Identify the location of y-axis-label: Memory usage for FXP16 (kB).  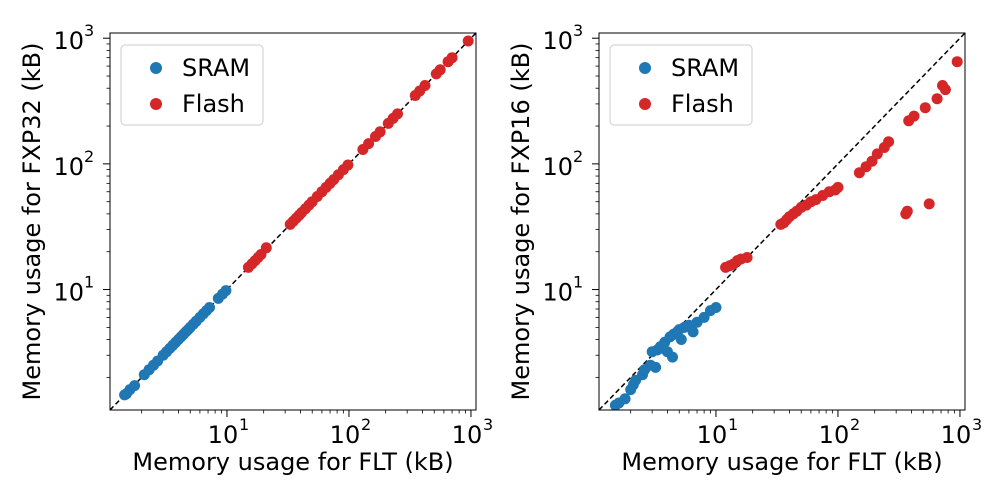
(521, 222).